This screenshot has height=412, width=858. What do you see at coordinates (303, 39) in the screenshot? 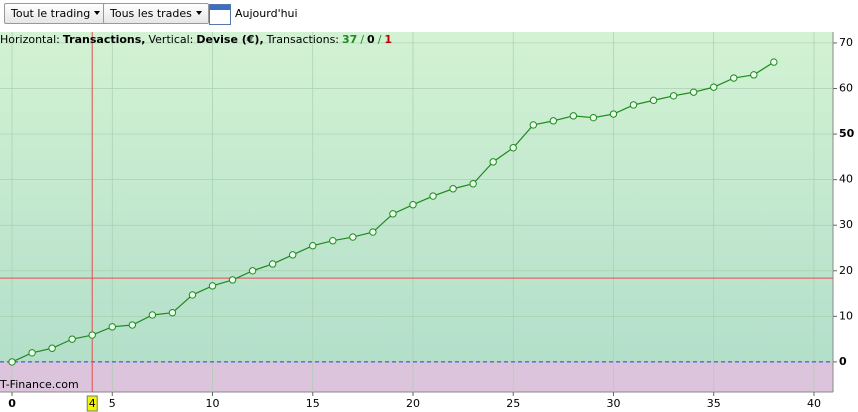
I see `info-text: Transactions:` at bounding box center [303, 39].